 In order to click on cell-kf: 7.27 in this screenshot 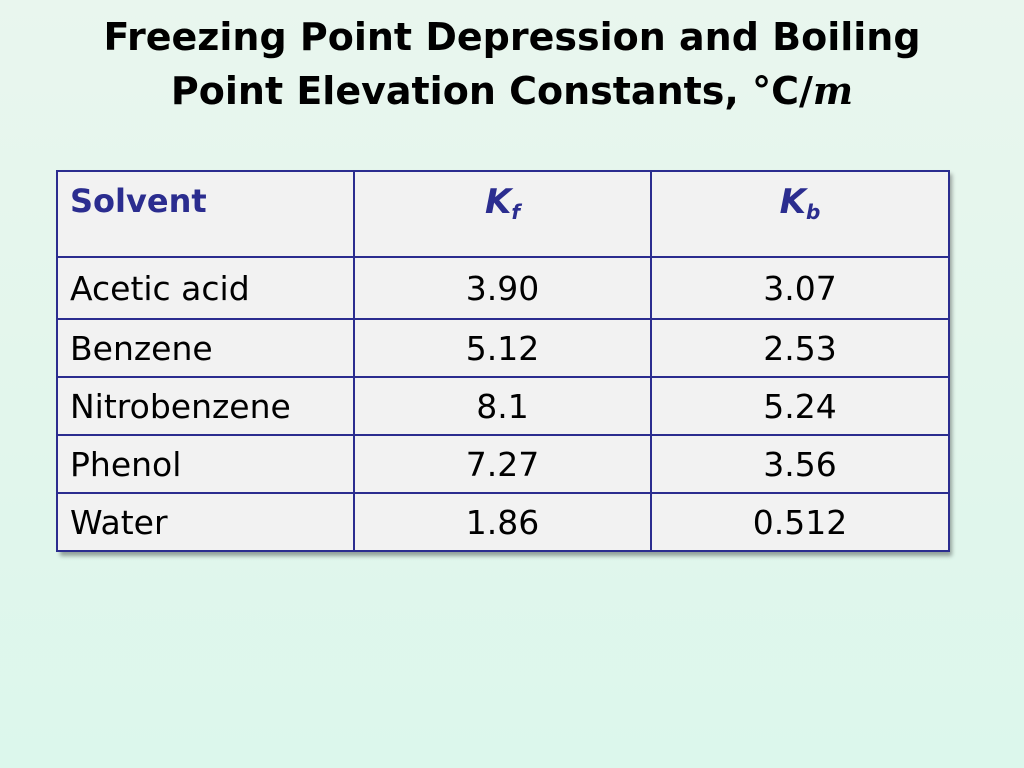, I will do `click(502, 464)`.